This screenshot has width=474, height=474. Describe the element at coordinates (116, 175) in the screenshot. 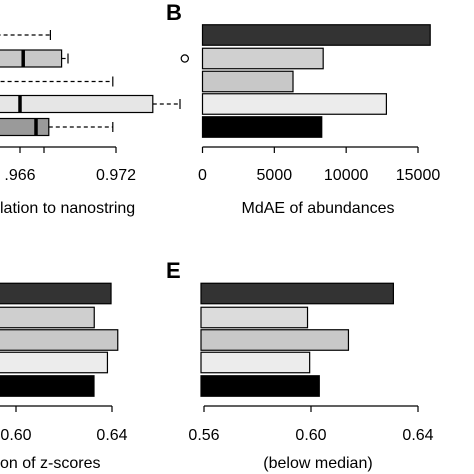

I see `x-tick-label: 0.972` at that location.